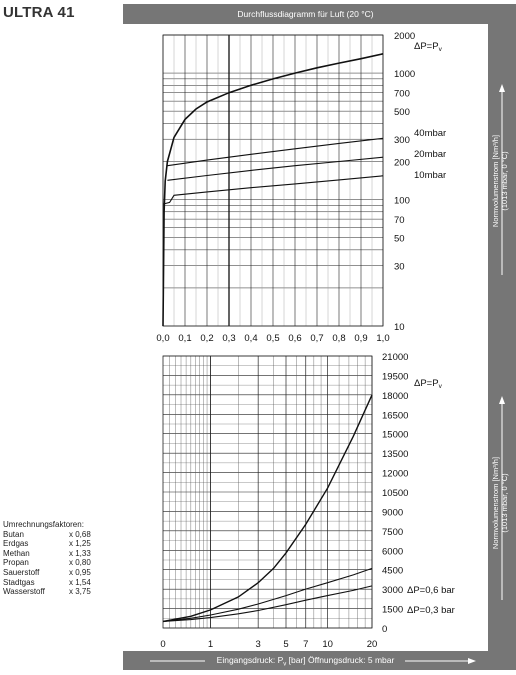  I want to click on series-label: ΔP=0,3 bar, so click(431, 610).